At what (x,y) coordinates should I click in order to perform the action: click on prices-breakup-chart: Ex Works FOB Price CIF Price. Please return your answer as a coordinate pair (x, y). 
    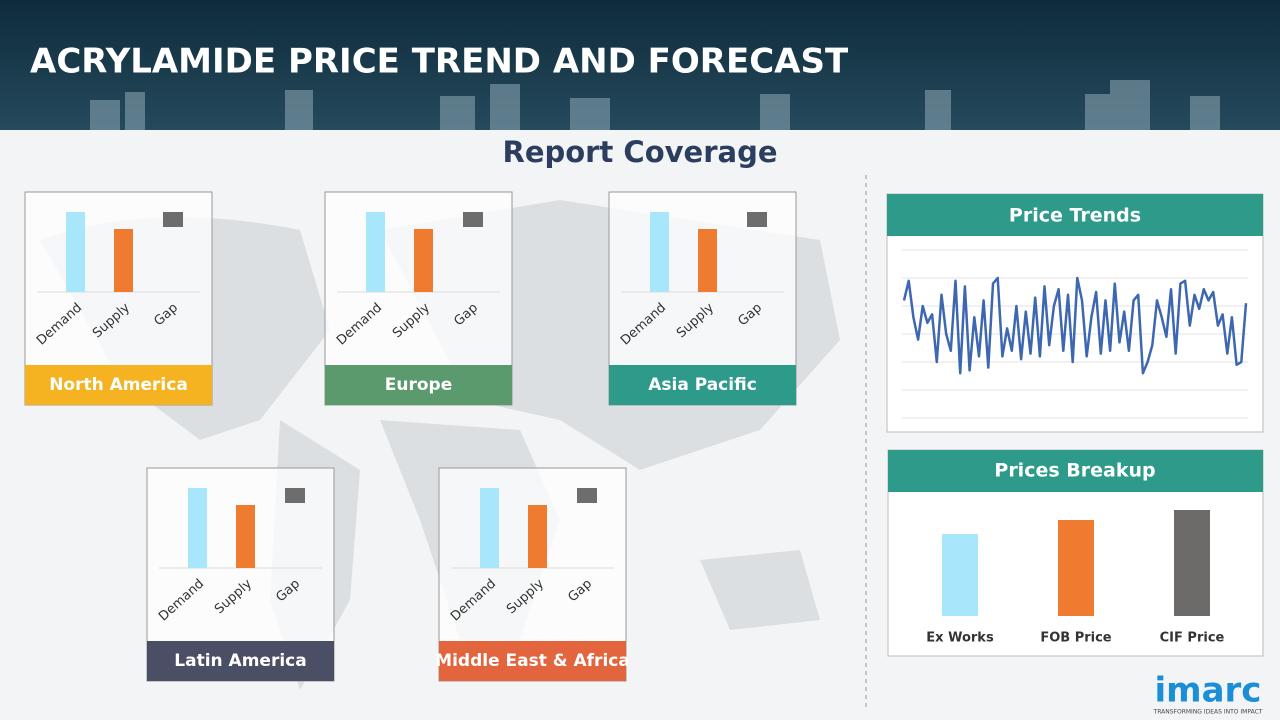
    Looking at the image, I should click on (1075, 578).